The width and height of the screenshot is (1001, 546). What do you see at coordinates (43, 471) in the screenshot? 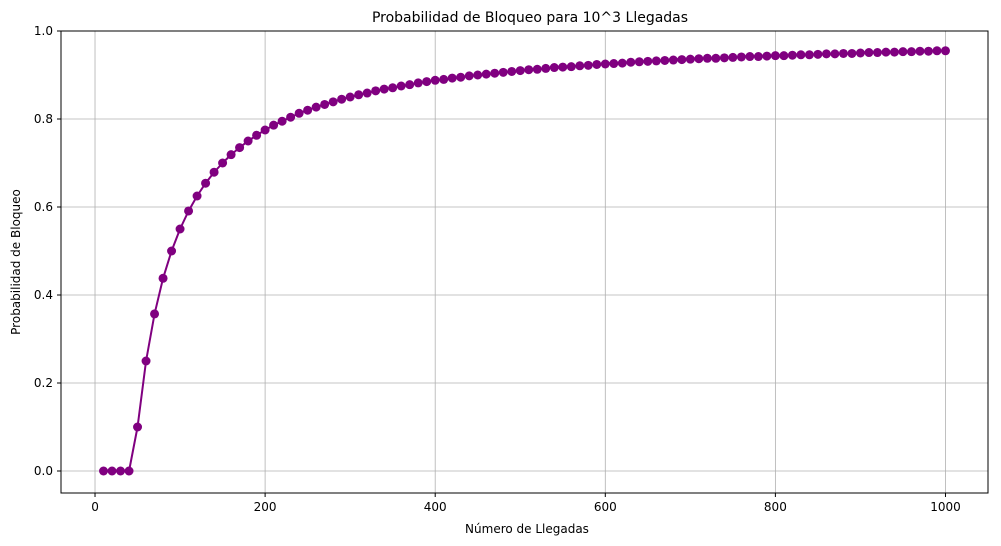
I see `y-tick-label: 0.0` at bounding box center [43, 471].